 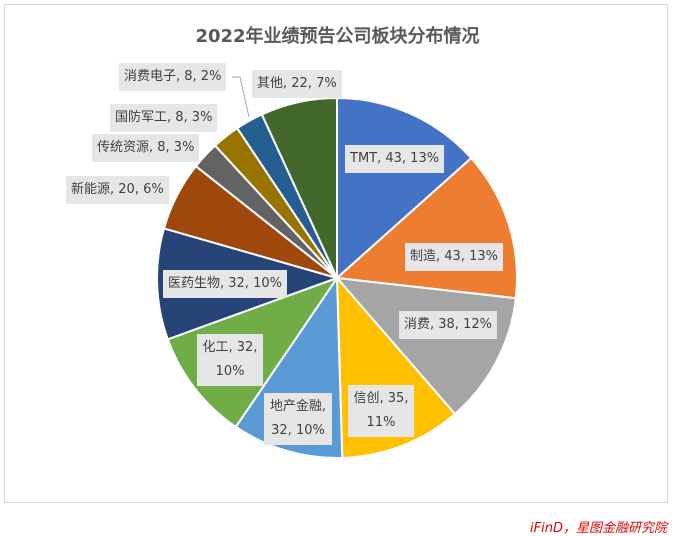 What do you see at coordinates (173, 77) in the screenshot?
I see `data-label-consumer-electronics: 消费电子, 8, 2%` at bounding box center [173, 77].